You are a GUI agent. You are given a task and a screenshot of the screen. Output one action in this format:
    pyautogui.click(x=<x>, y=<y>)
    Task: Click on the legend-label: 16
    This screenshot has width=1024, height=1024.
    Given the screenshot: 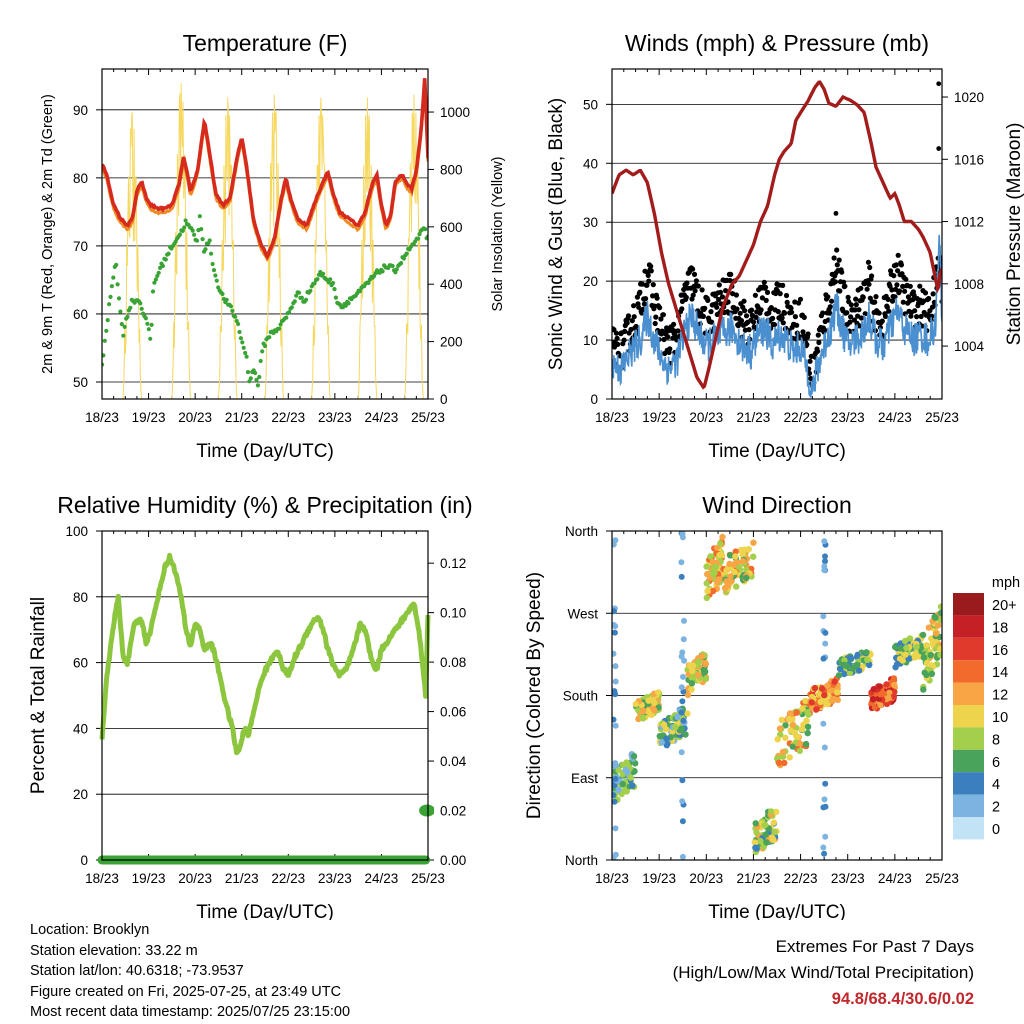 What is the action you would take?
    pyautogui.click(x=1000, y=651)
    